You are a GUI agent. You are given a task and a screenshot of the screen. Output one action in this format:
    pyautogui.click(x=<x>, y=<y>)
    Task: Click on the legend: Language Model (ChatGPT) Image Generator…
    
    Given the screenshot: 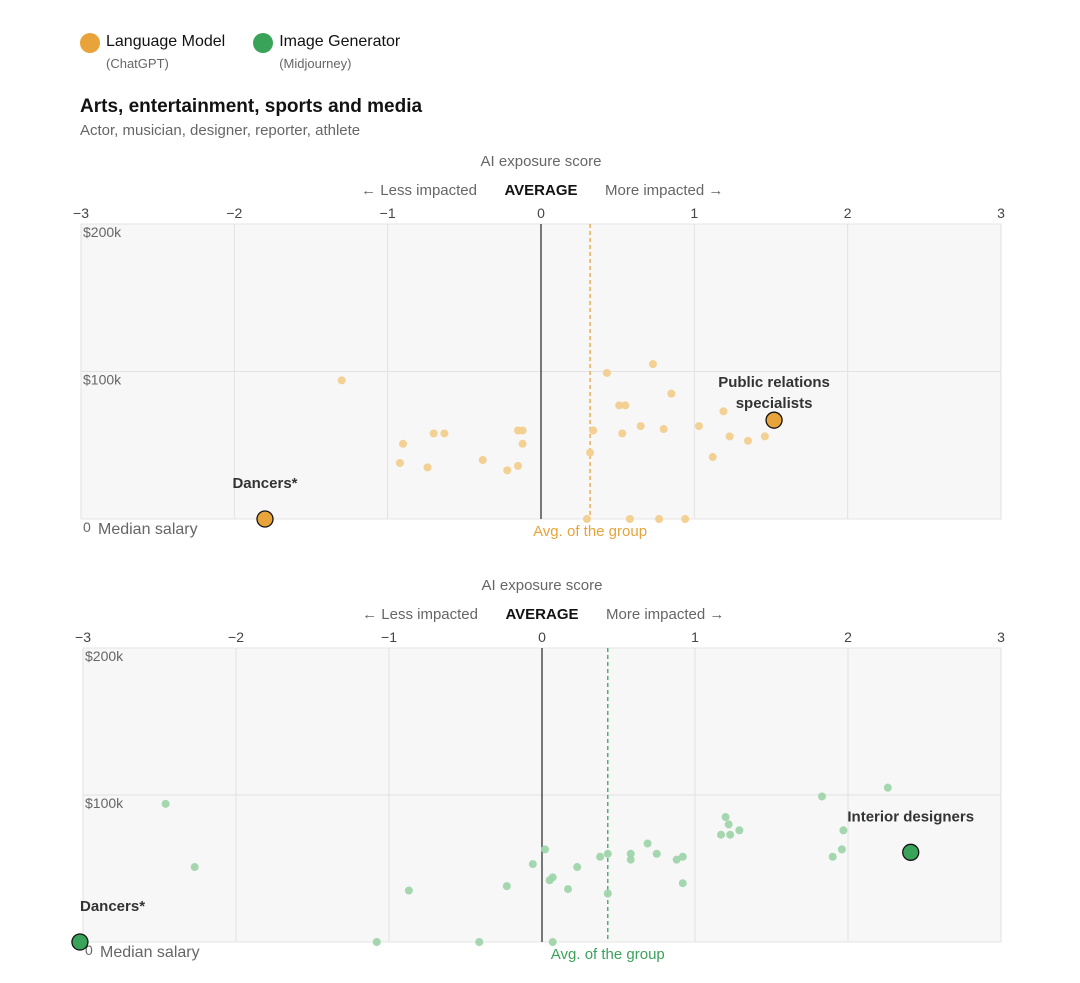 What is the action you would take?
    pyautogui.click(x=240, y=51)
    